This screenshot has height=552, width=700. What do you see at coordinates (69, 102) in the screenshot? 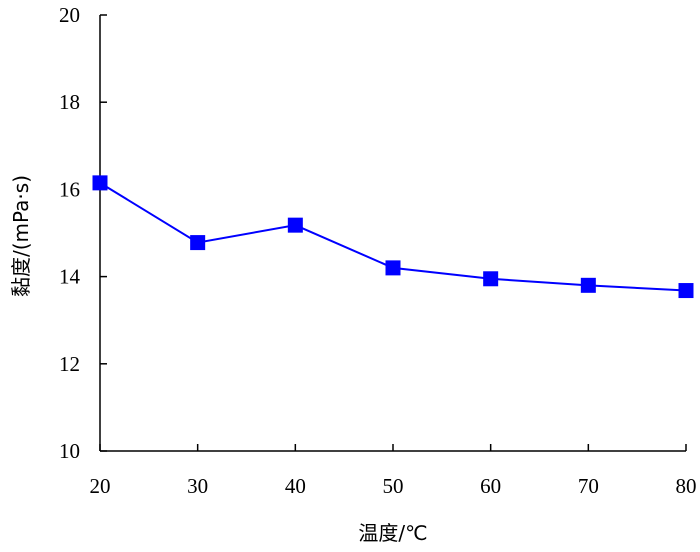
I see `y-tick-label: 18` at bounding box center [69, 102].